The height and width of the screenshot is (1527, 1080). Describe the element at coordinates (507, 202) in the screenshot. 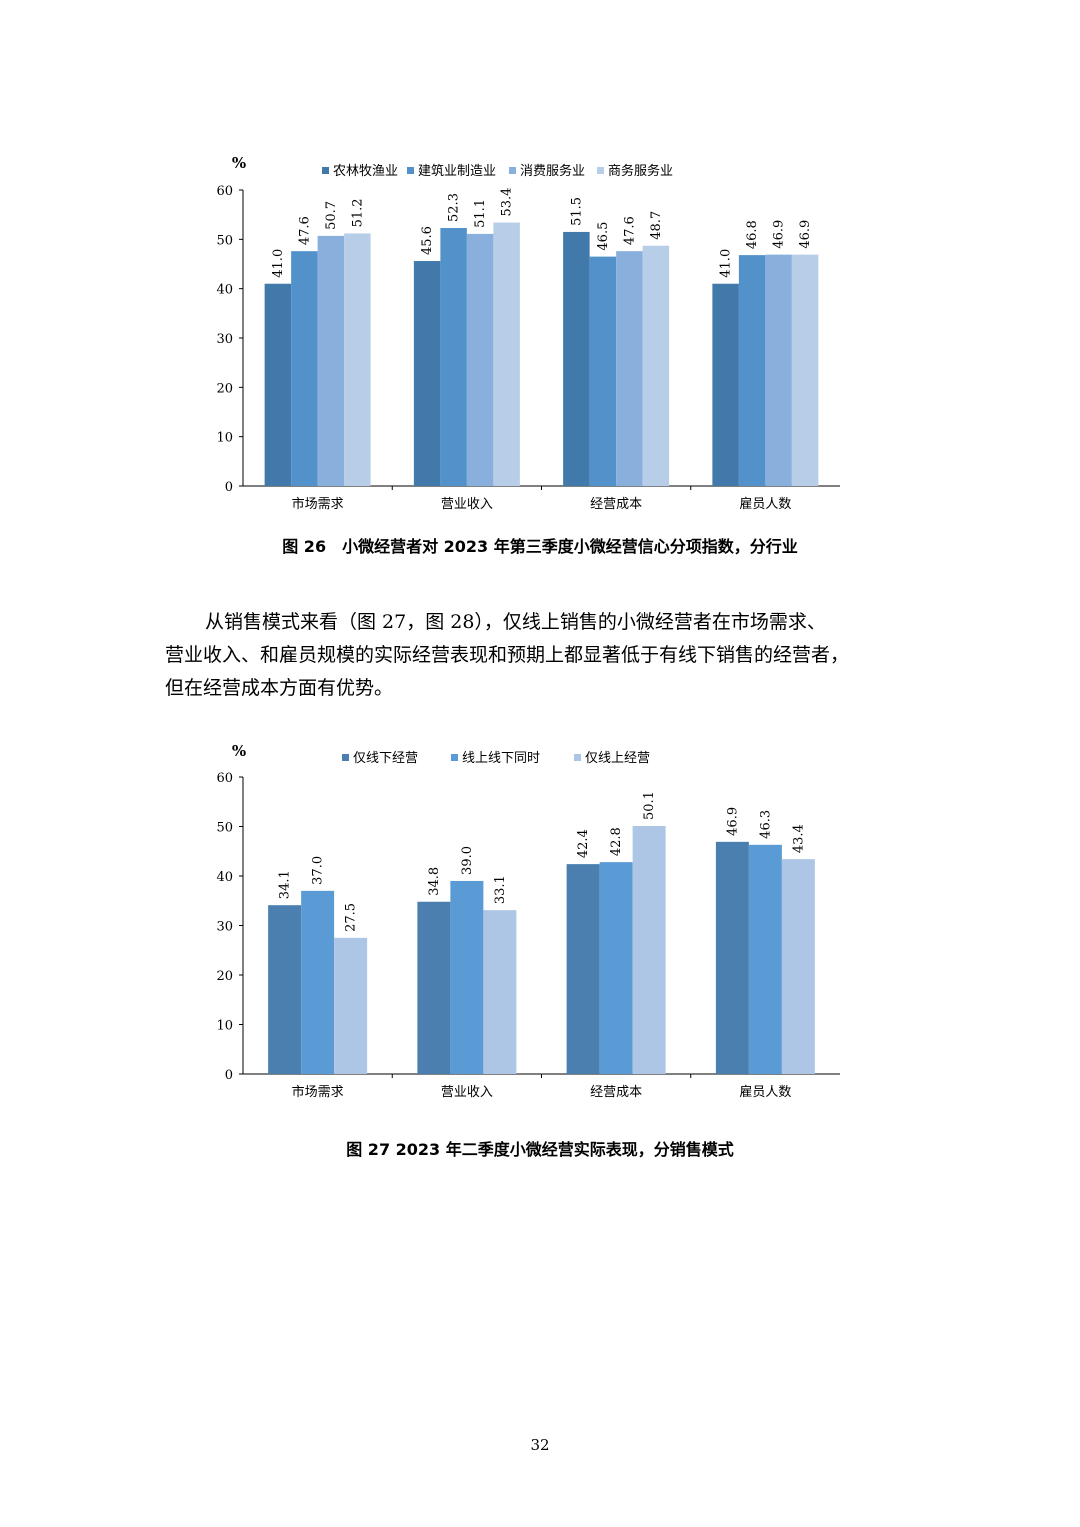

I see `data-label: 53.4` at that location.